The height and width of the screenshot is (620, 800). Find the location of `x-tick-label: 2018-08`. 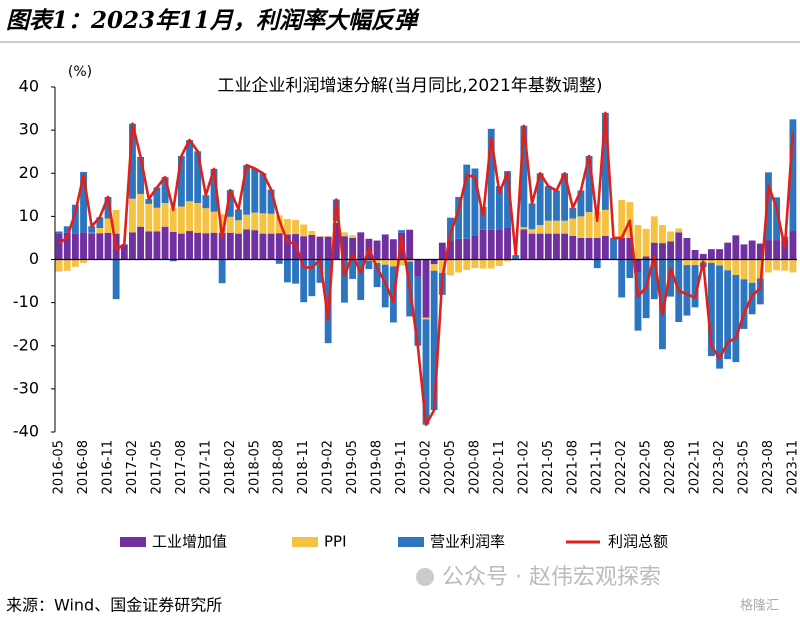

x-tick-label: 2018-08 is located at coordinates (279, 467).